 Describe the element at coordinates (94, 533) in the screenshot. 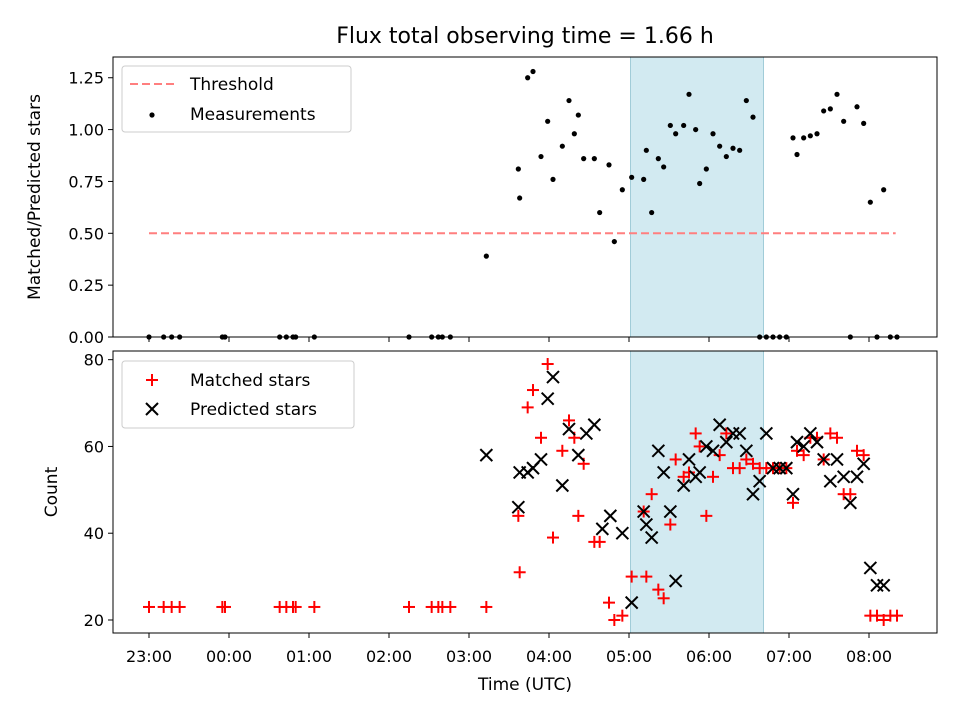

I see `bottom-y-tick-label: 40` at that location.